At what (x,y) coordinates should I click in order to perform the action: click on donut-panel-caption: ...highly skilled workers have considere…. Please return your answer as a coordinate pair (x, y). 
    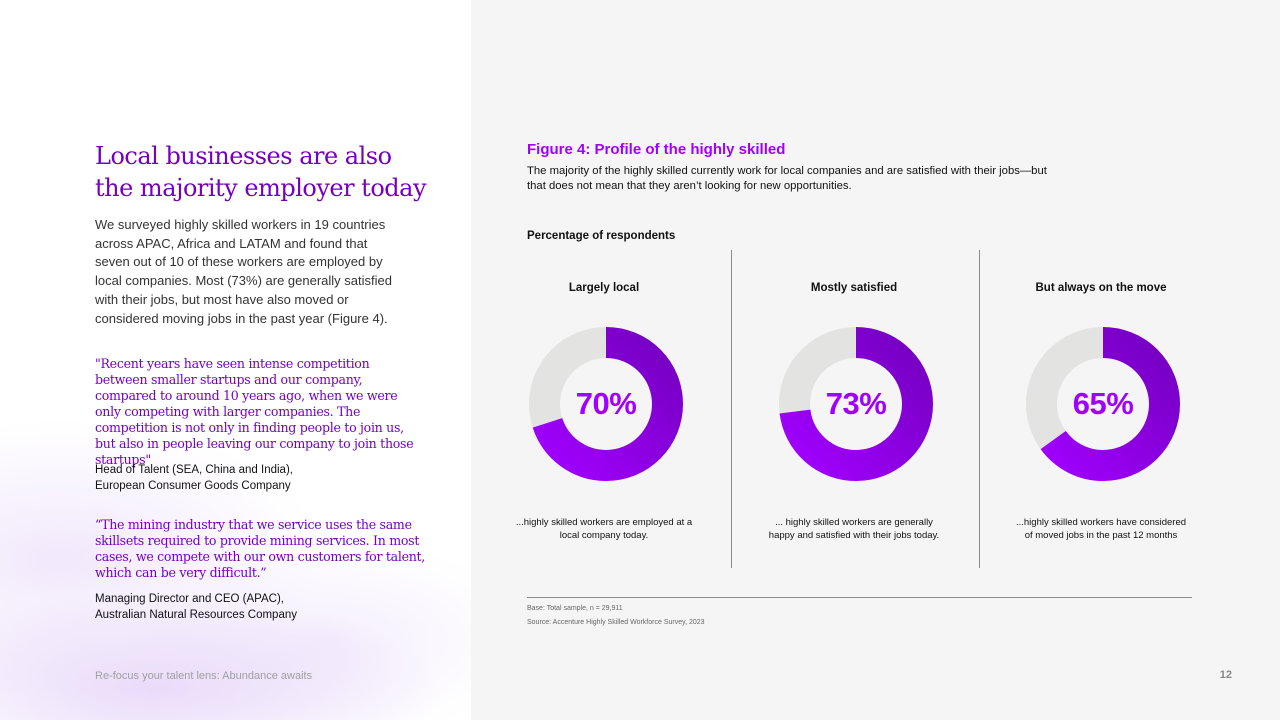
    Looking at the image, I should click on (1101, 529).